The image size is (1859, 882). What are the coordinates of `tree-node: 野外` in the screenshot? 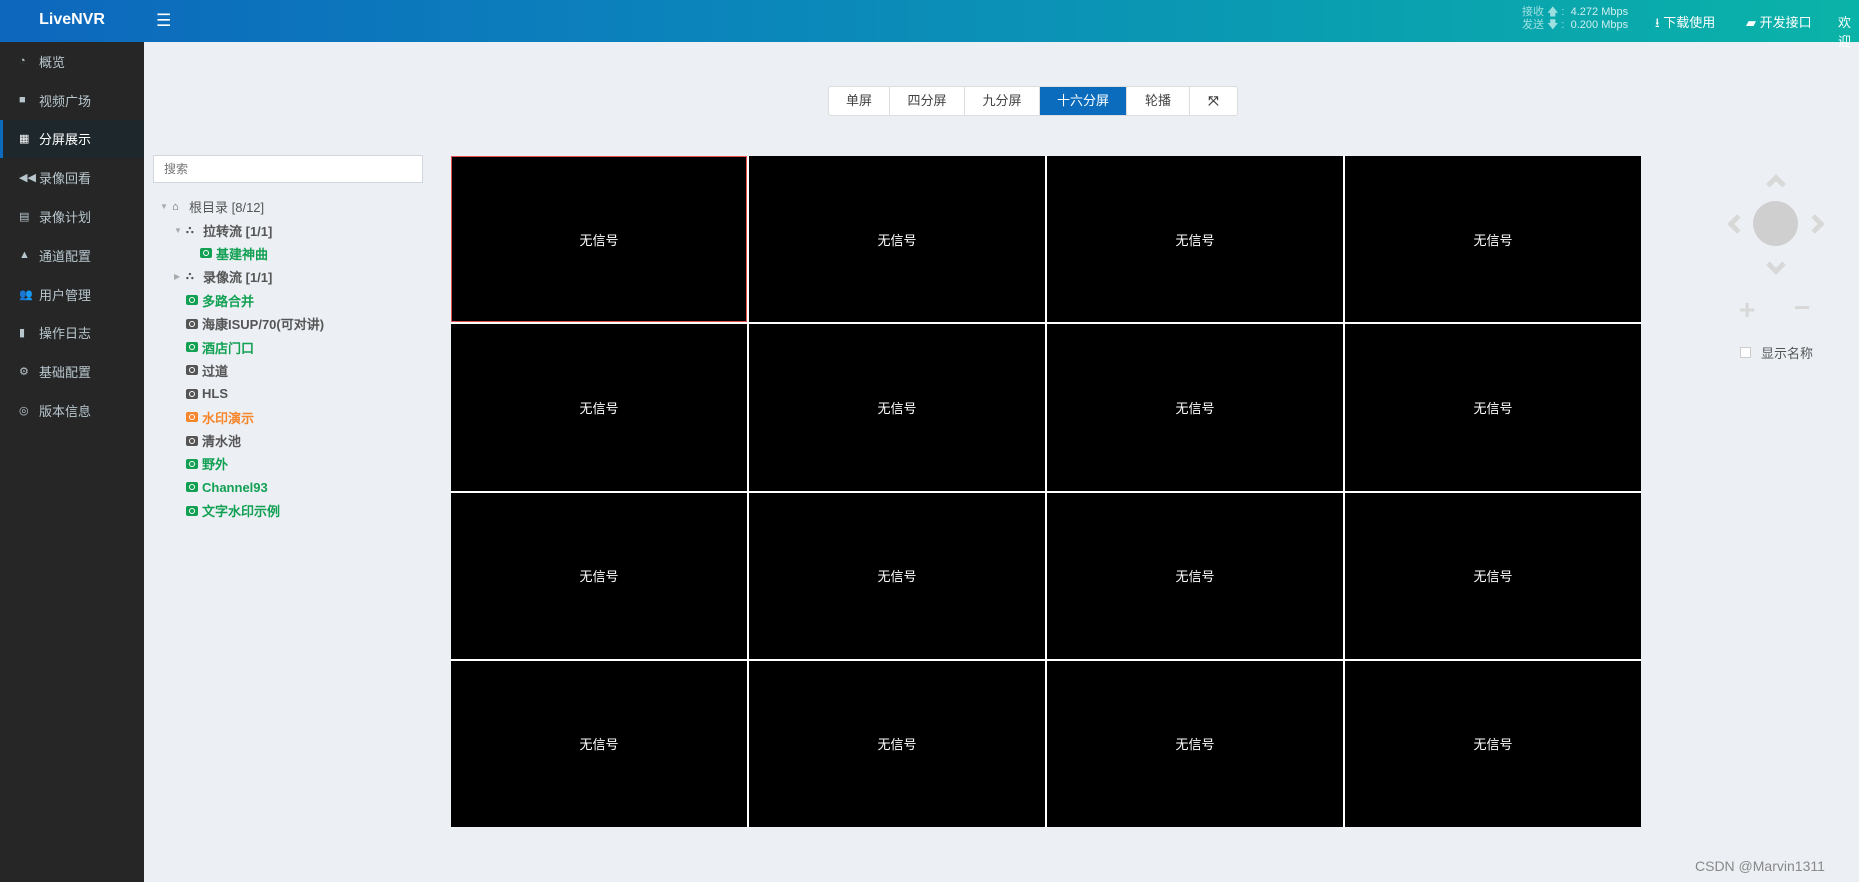 It's located at (242, 463).